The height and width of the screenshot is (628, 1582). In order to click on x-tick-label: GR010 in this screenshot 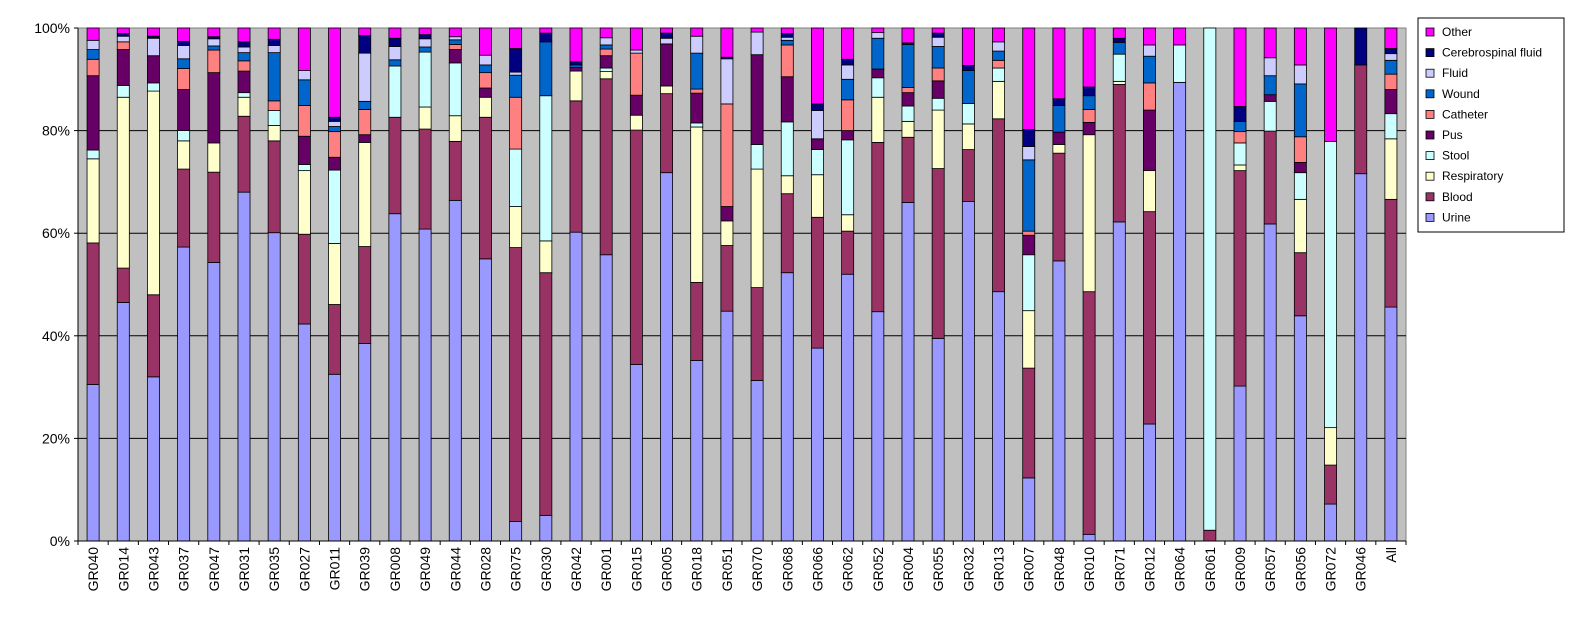, I will do `click(1089, 569)`.